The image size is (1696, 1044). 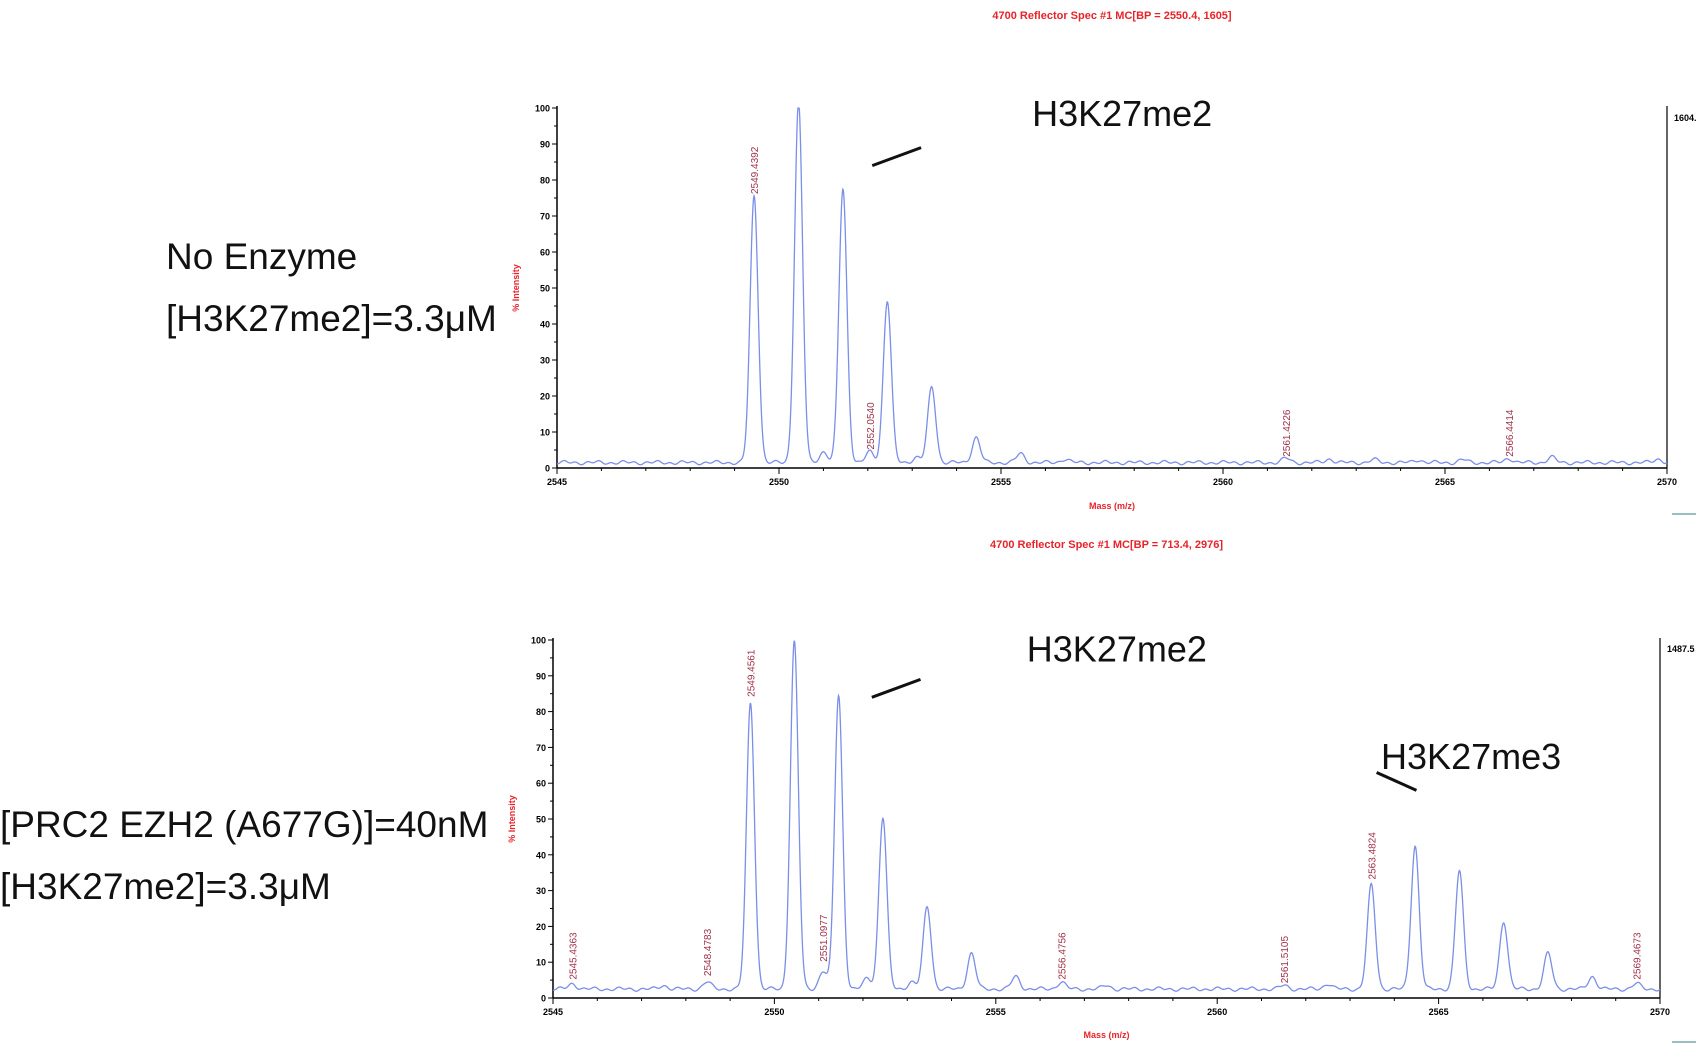 I want to click on peak-mz-label: 2563.4824, so click(x=1372, y=856).